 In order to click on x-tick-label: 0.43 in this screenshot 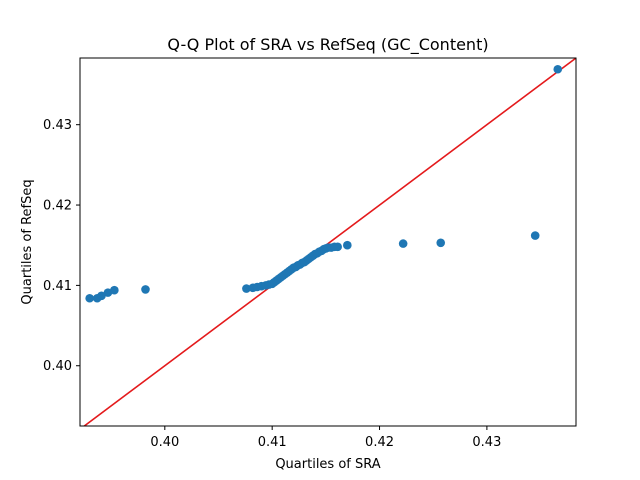, I will do `click(486, 442)`.